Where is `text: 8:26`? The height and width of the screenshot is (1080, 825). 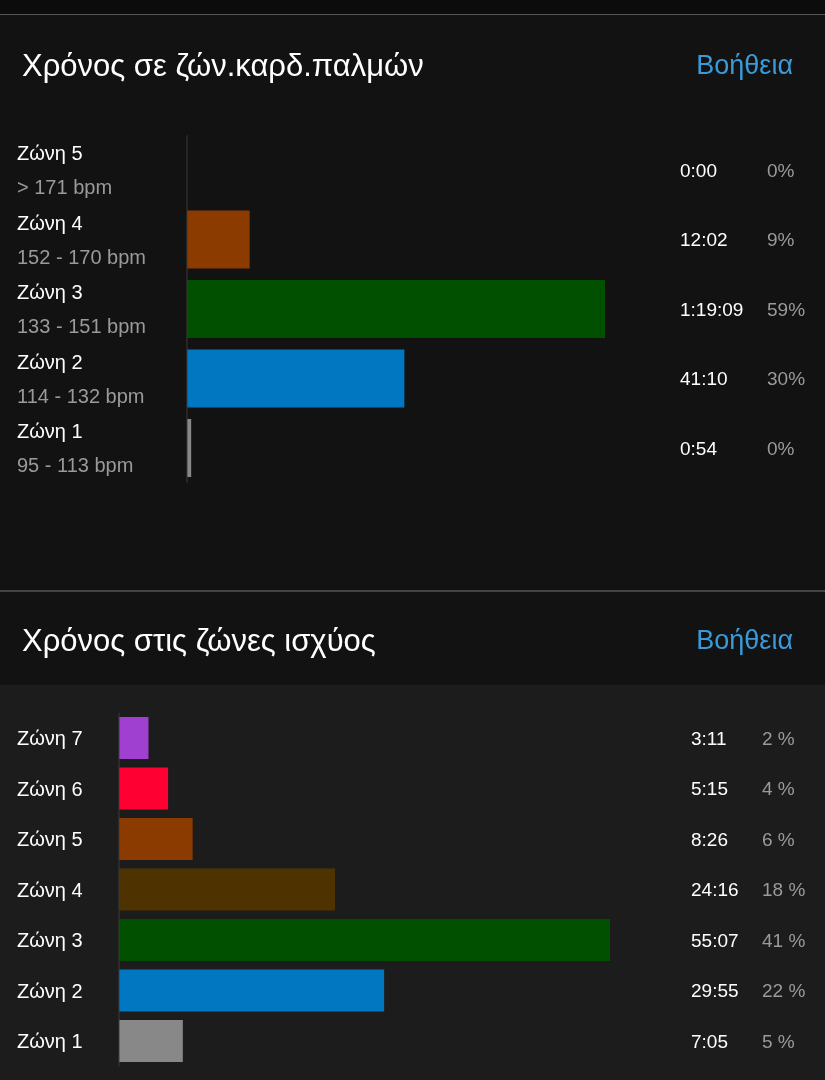 text: 8:26 is located at coordinates (709, 839).